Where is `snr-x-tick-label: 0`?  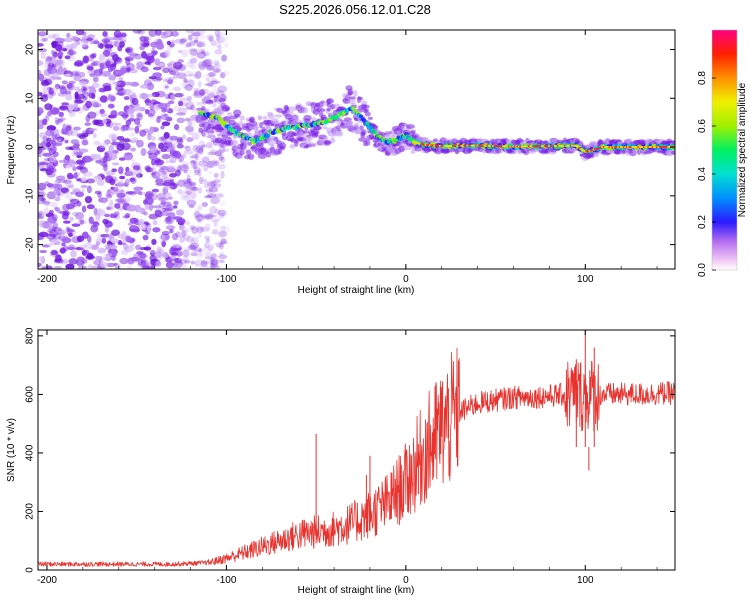
snr-x-tick-label: 0 is located at coordinates (406, 580).